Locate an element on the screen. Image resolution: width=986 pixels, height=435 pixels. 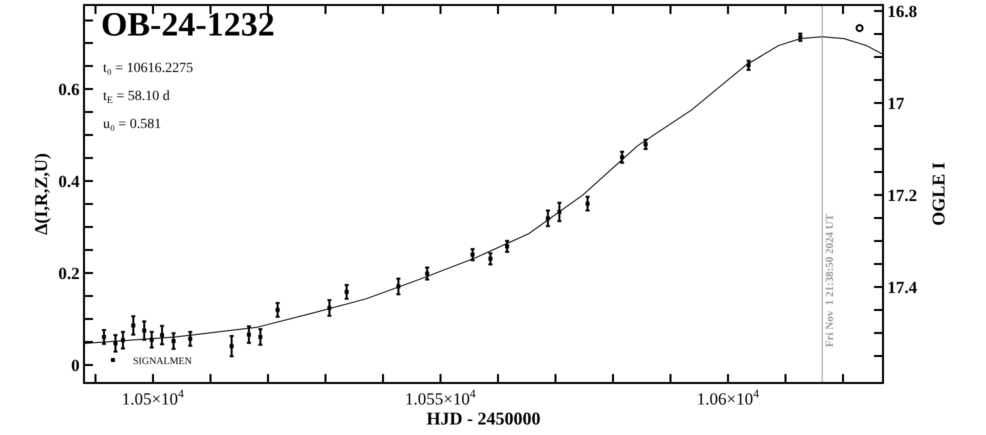
annotation: t$_{E}$ = 58.10 d is located at coordinates (136, 97).